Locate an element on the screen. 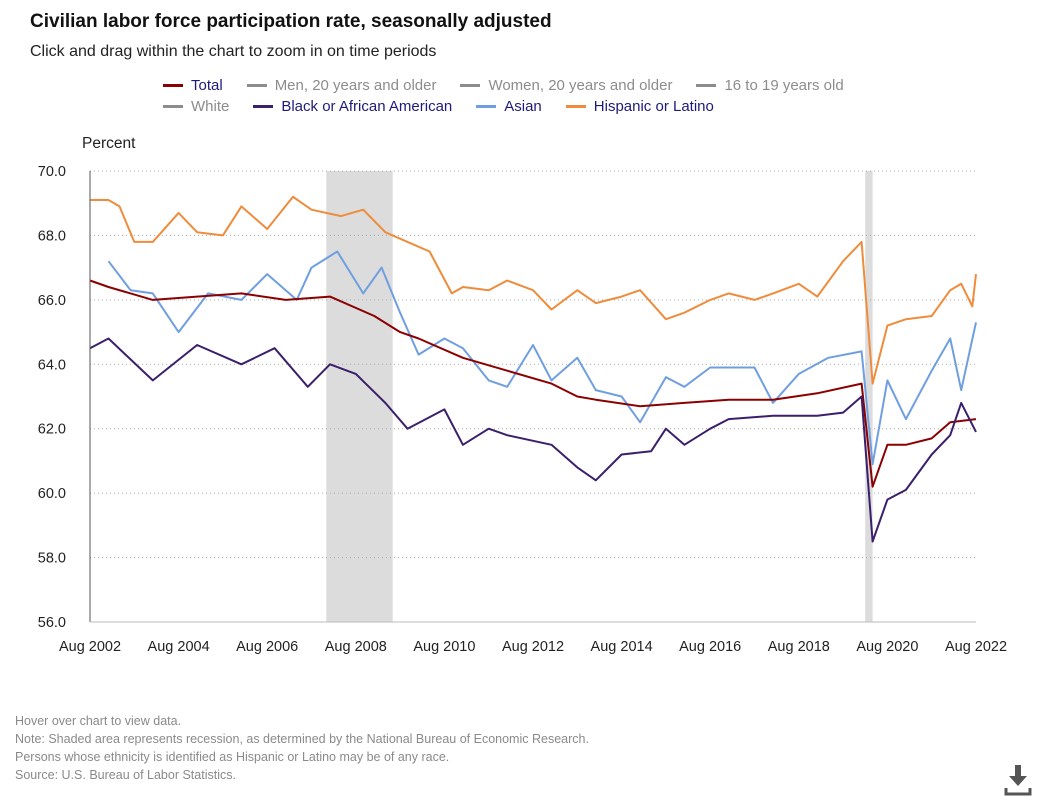 The width and height of the screenshot is (1037, 800). legend-item: White is located at coordinates (196, 106).